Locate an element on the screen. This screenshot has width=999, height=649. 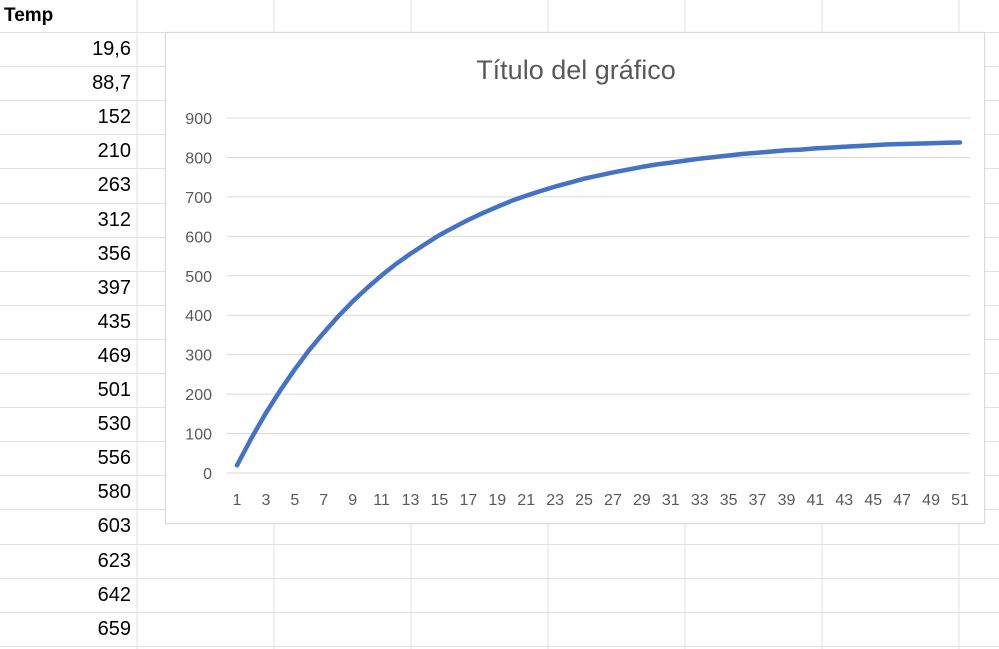
x-tick-label: 39 is located at coordinates (787, 500).